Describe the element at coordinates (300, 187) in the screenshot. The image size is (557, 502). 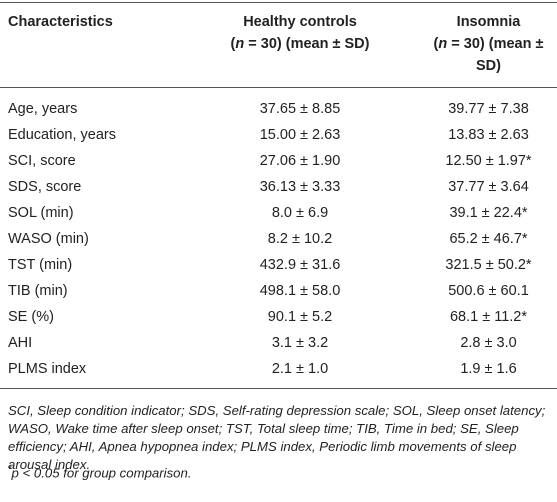
I see `cell-value: 36.13 ± 3.33` at that location.